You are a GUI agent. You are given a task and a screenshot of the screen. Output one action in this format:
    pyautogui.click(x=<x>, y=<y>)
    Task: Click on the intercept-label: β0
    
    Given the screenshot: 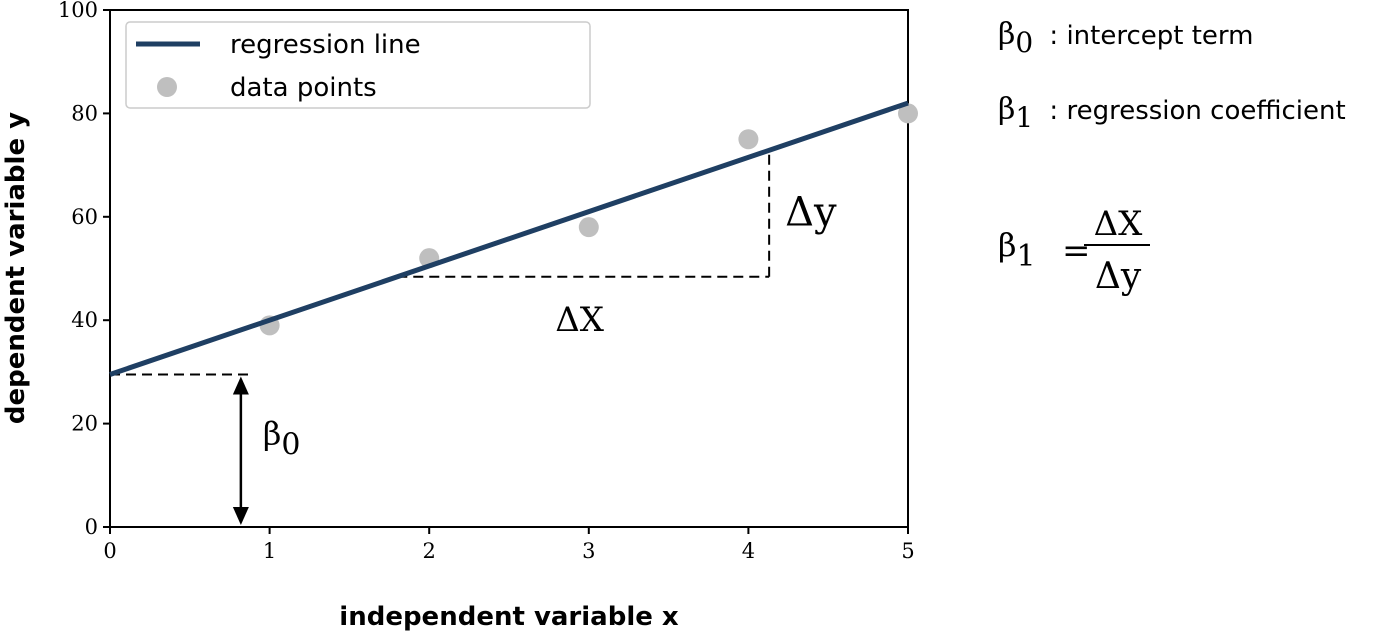 What is the action you would take?
    pyautogui.click(x=282, y=438)
    